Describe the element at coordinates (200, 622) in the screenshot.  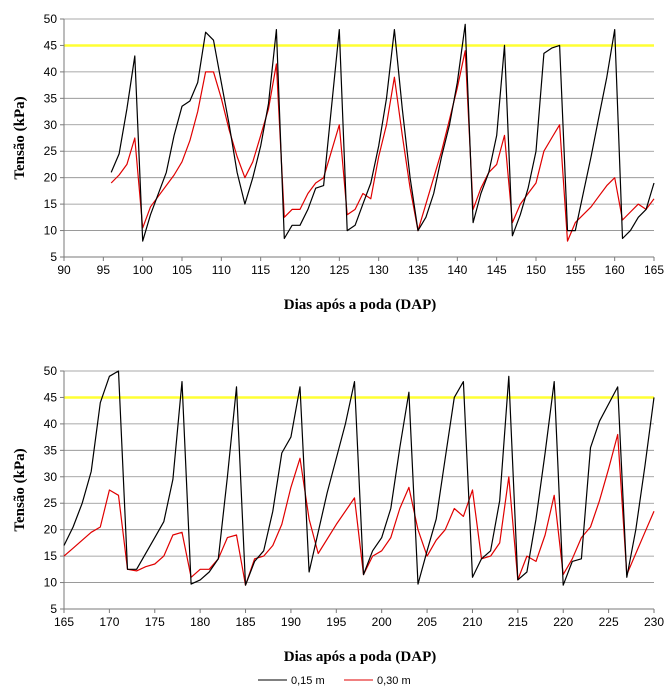
I see `x-tick-label: 180` at that location.